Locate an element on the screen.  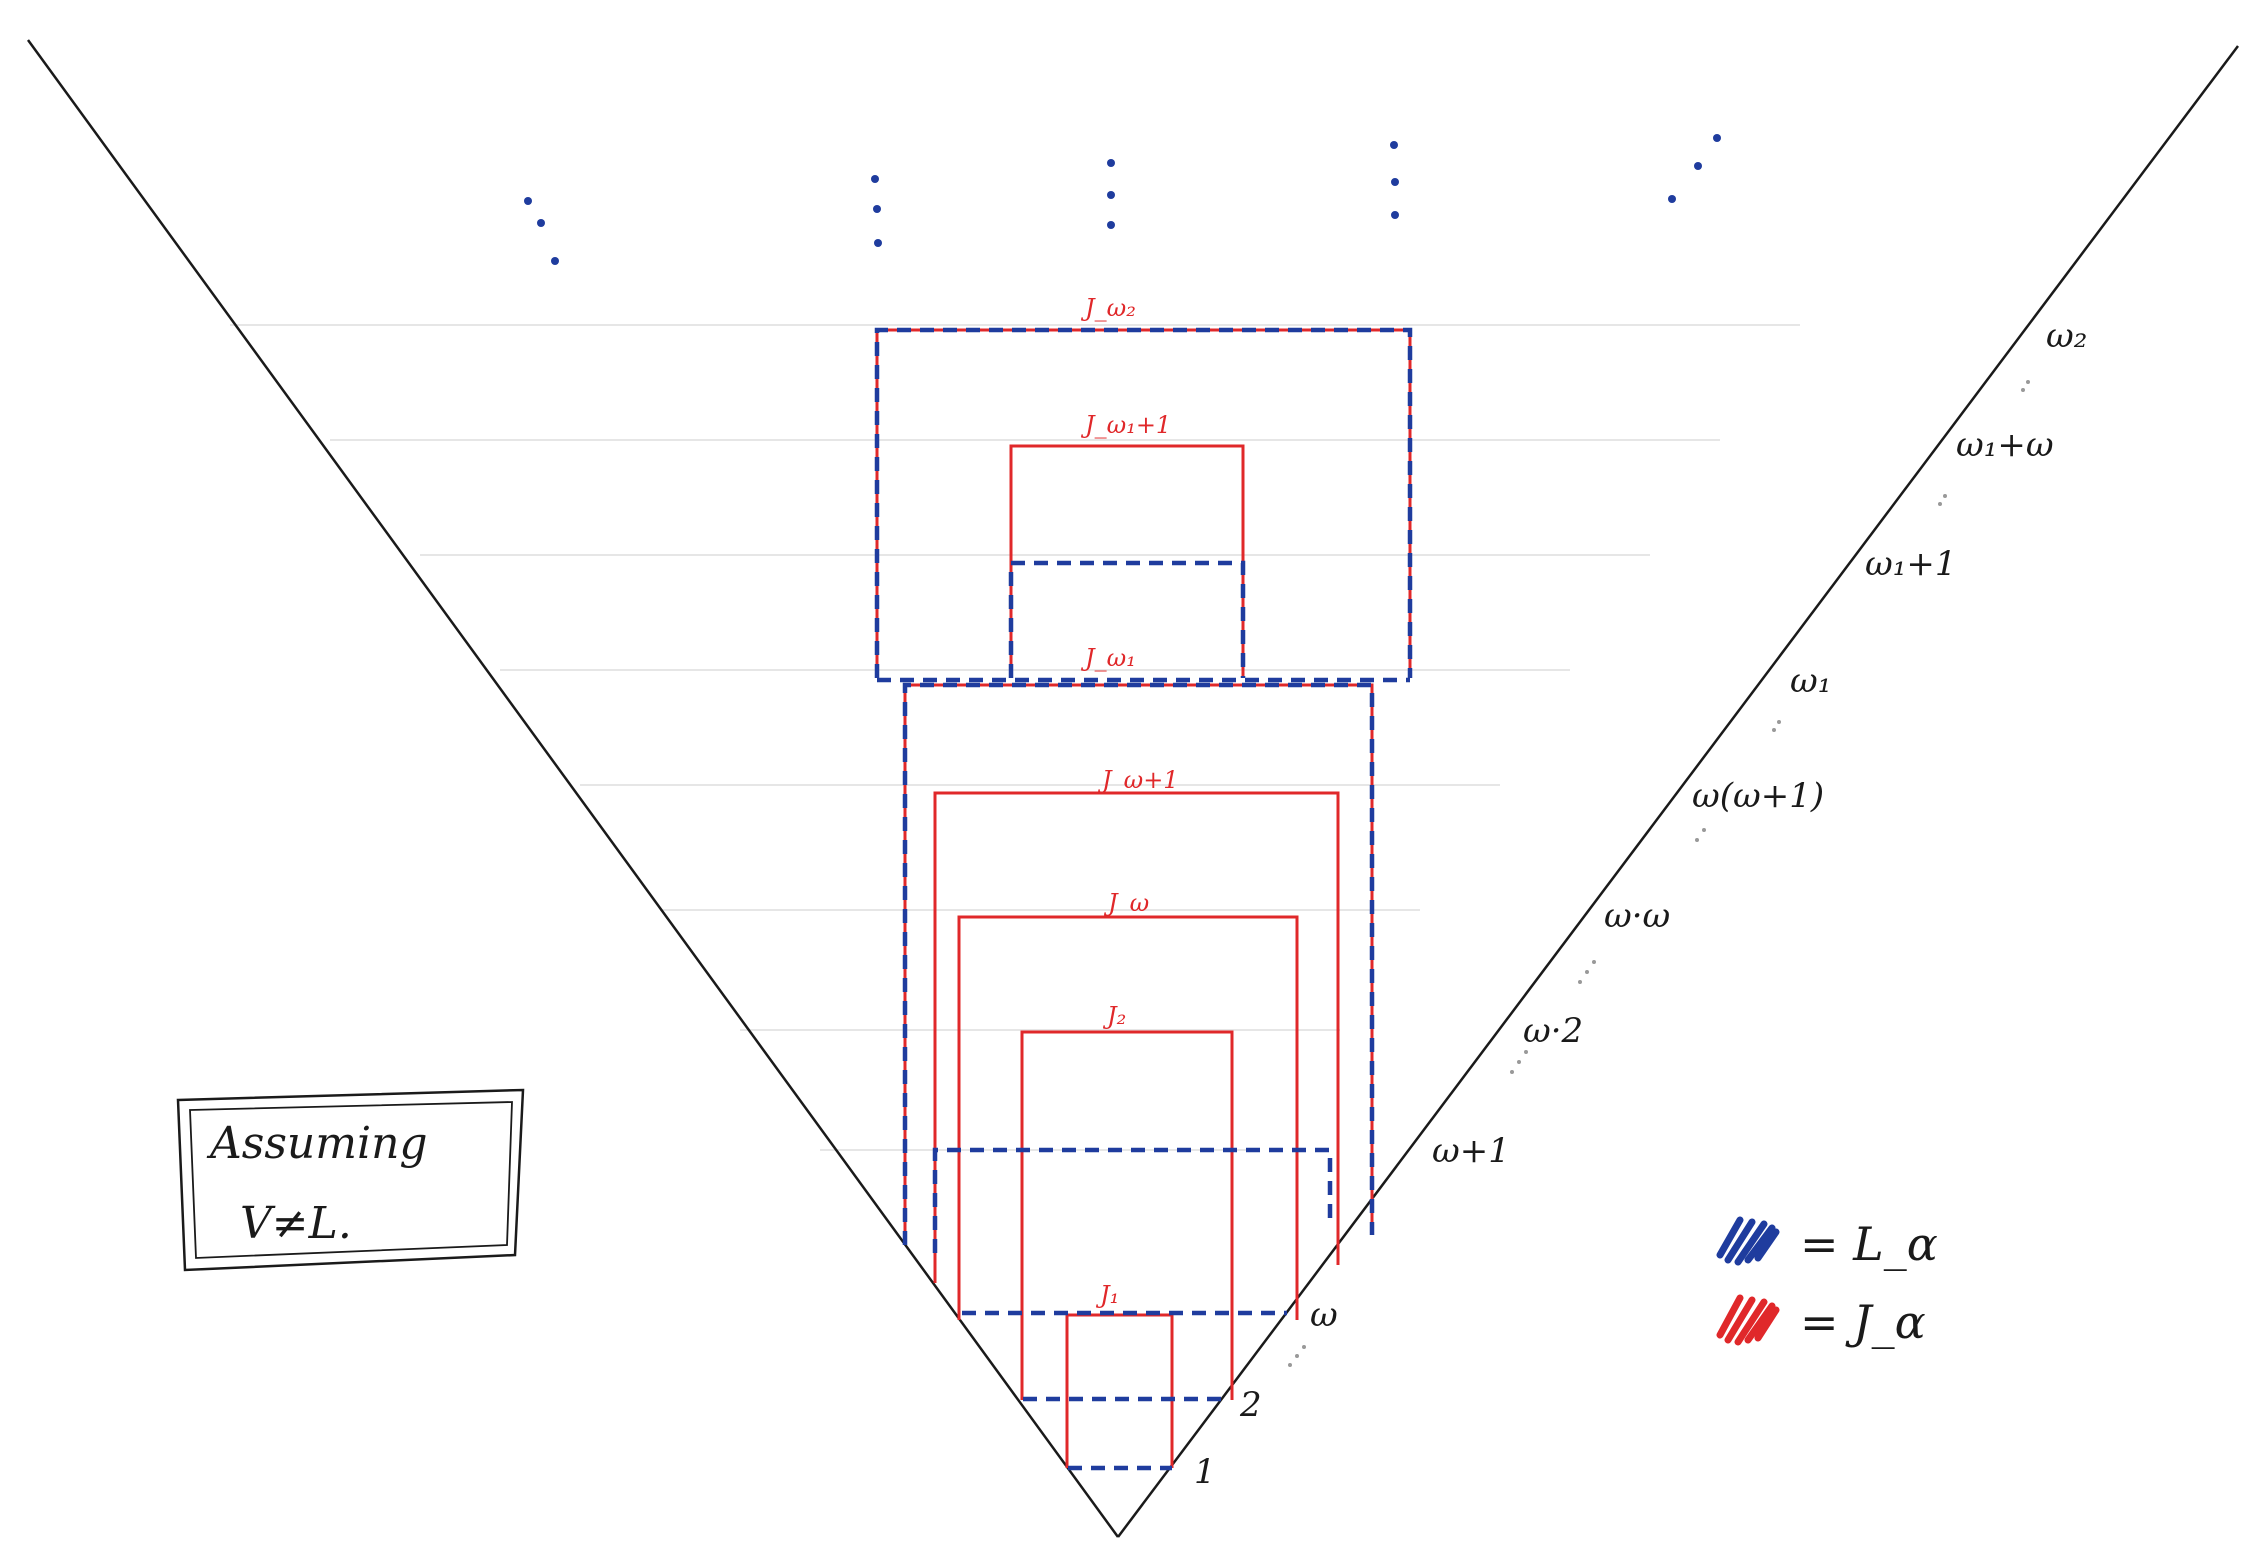
legend: = L_α = J_α is located at coordinates (1827, 1282).